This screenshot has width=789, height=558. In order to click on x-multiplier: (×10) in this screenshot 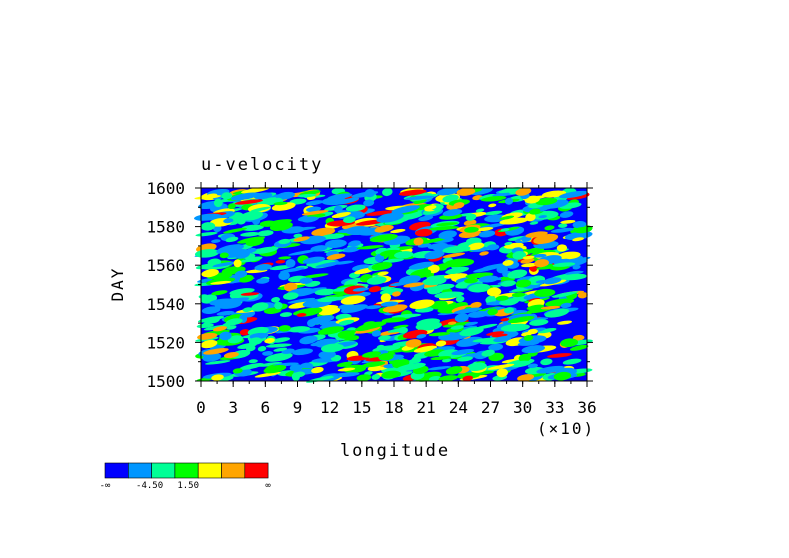, I will do `click(566, 428)`.